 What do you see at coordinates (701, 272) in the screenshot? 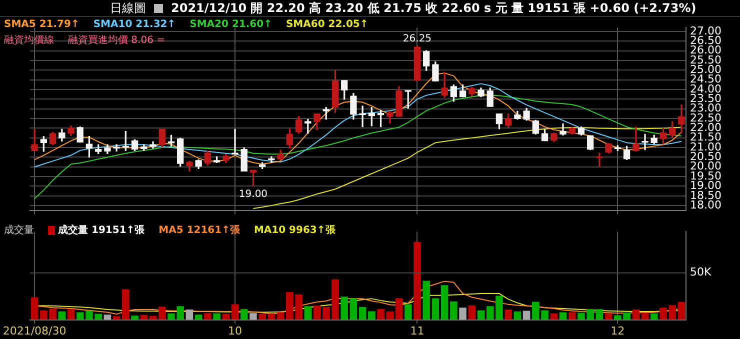
I see `y-tick-label: 50K` at bounding box center [701, 272].